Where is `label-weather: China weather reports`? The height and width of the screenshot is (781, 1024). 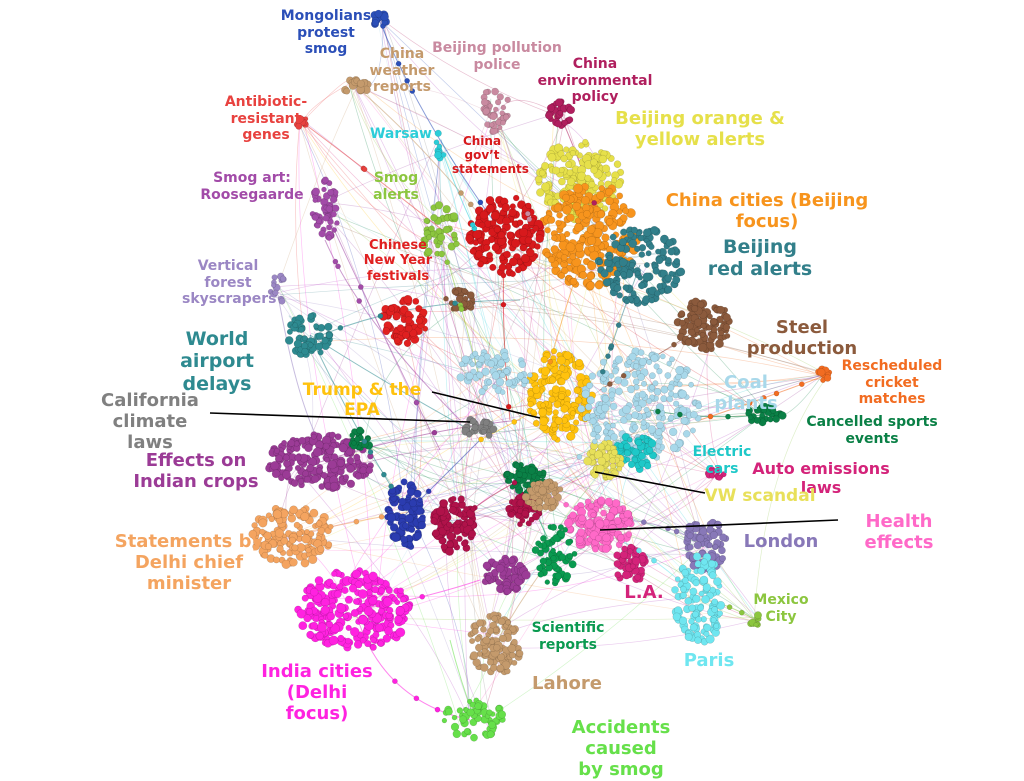 label-weather: China weather reports is located at coordinates (402, 71).